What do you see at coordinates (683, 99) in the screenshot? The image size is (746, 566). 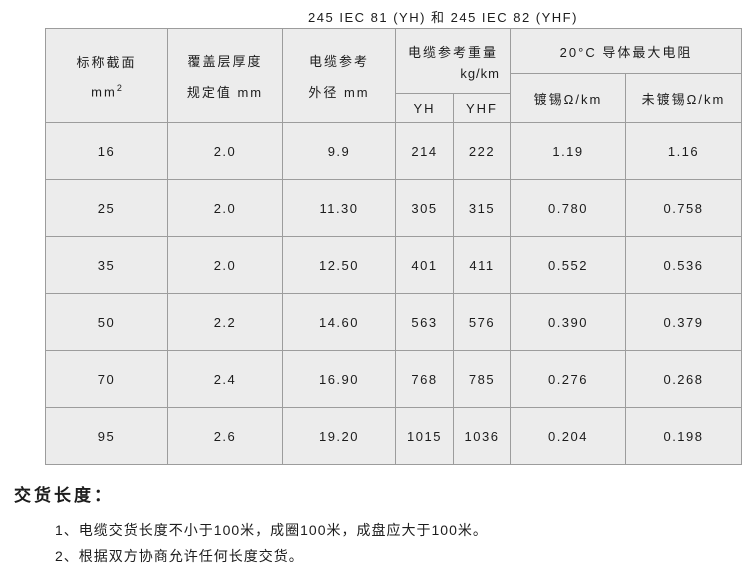 I see `header-untinned: 未镀锡Ω/km` at bounding box center [683, 99].